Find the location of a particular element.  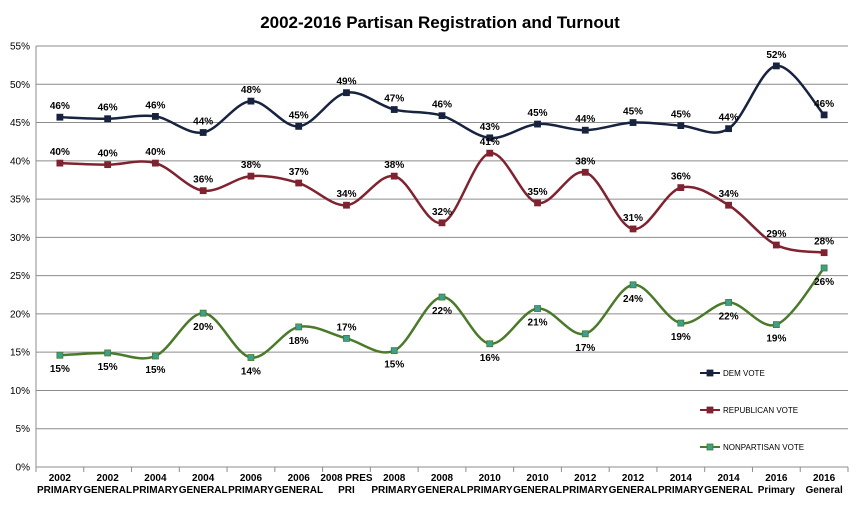

dem-vote-data-label: 43% is located at coordinates (490, 127).